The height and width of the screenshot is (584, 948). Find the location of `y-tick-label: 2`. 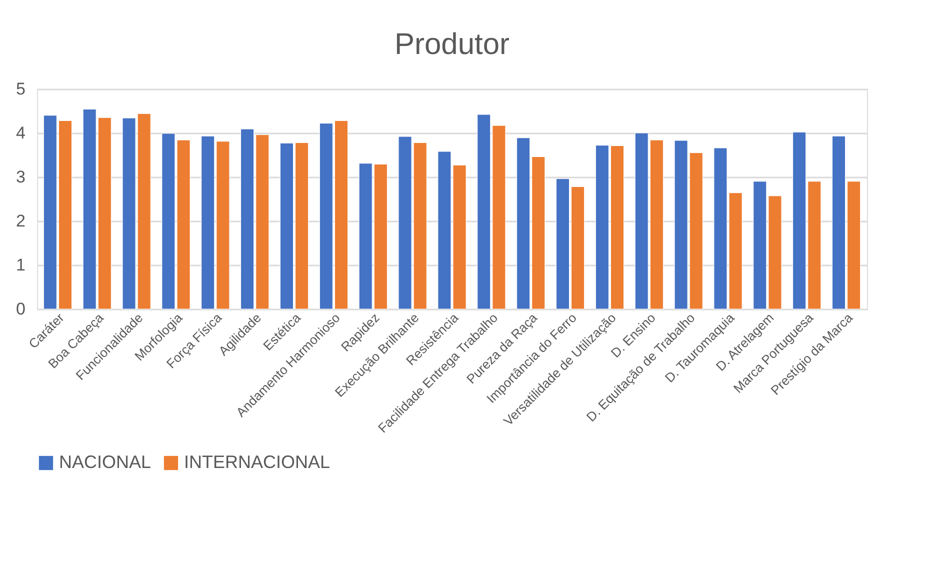

y-tick-label: 2 is located at coordinates (21, 221).